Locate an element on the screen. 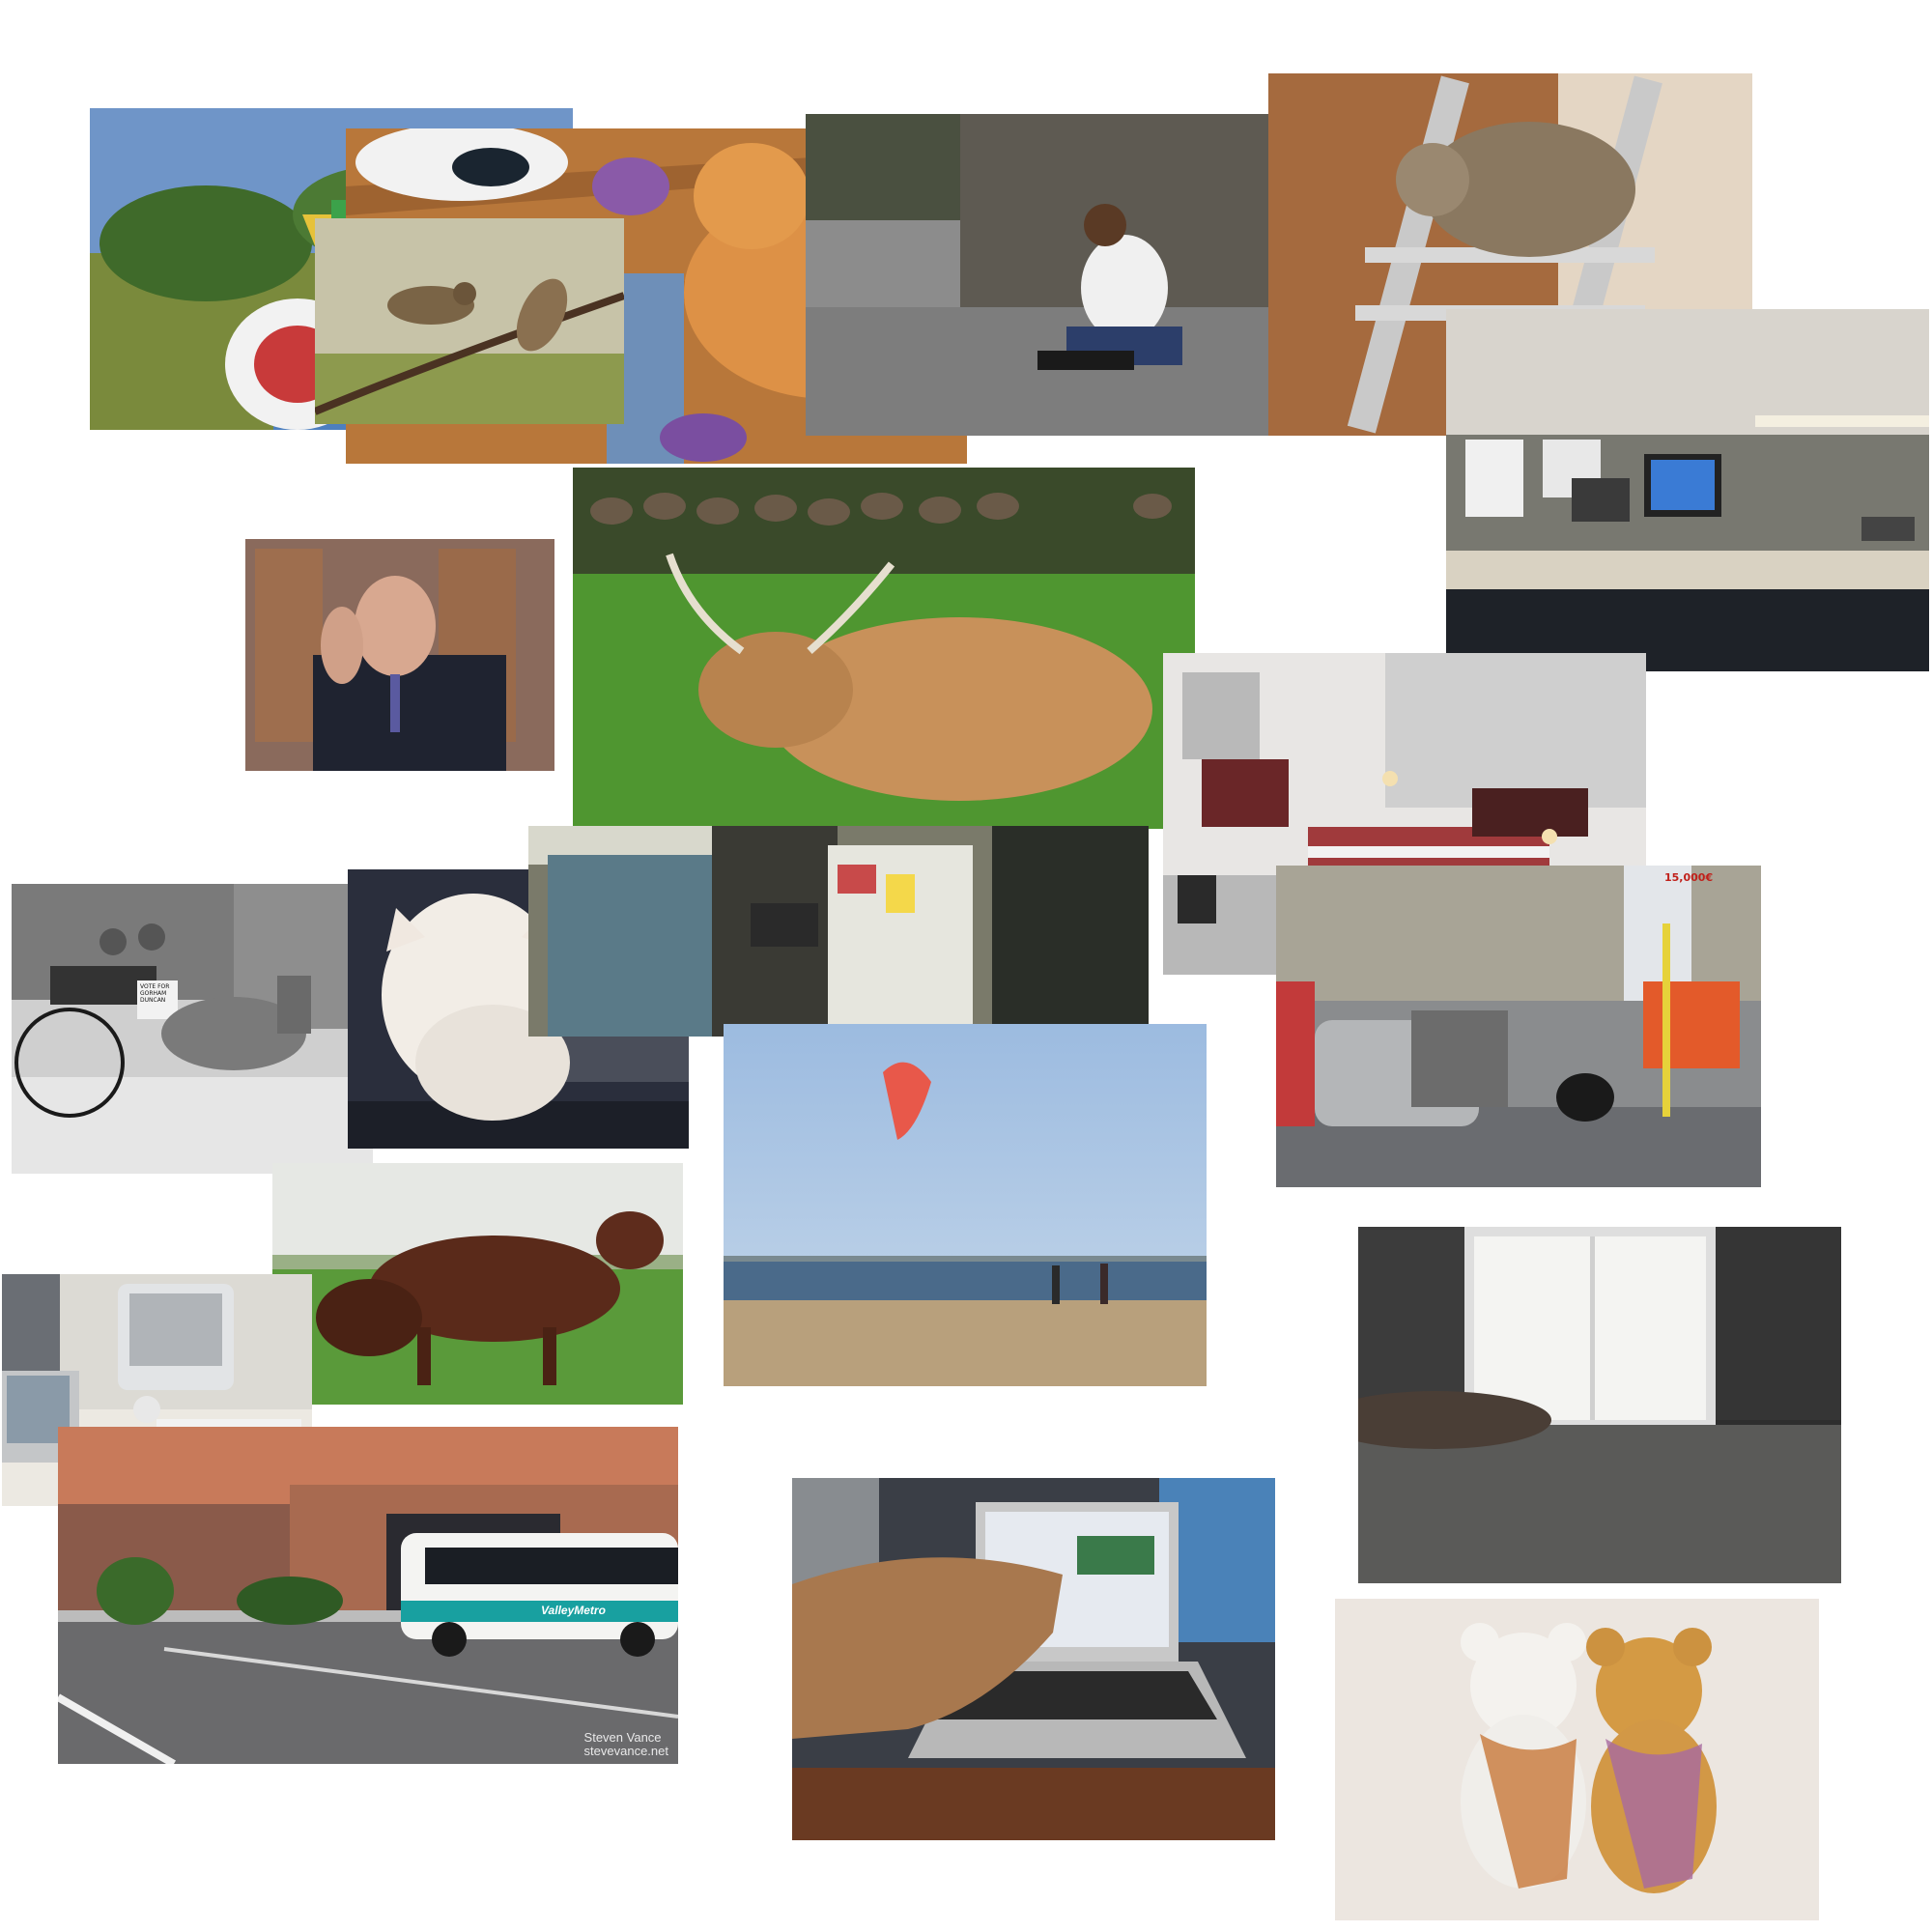 The width and height of the screenshot is (1932, 1932). kite-beach-image is located at coordinates (965, 1205).